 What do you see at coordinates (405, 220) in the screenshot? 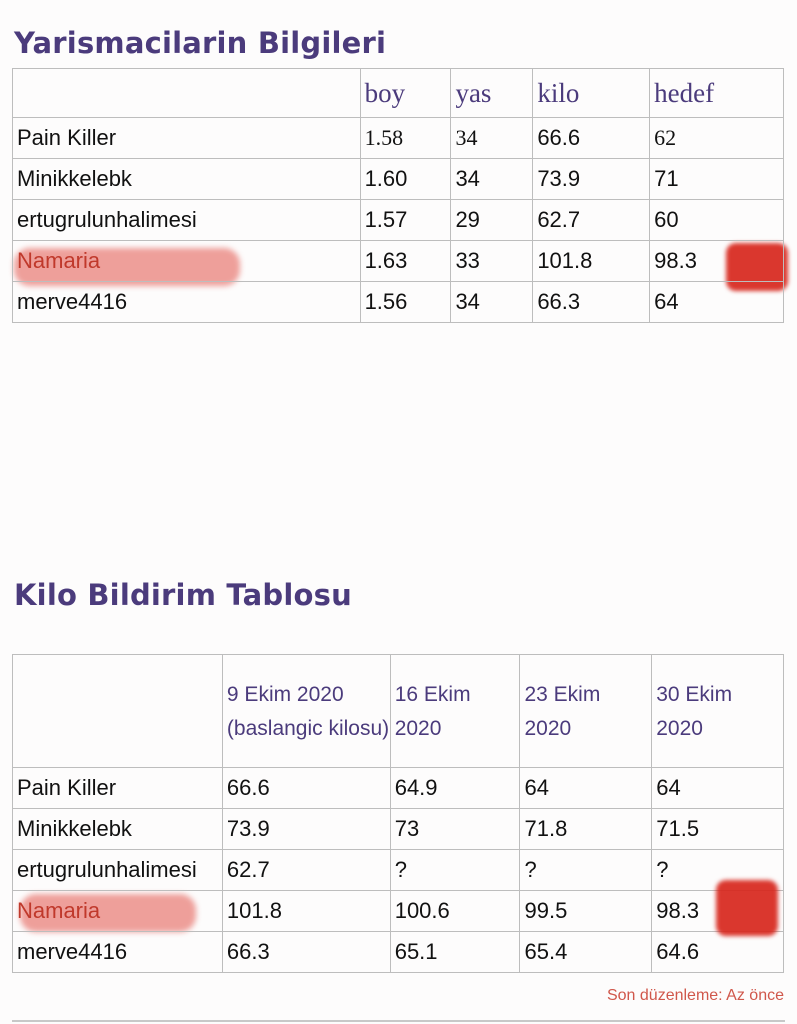
I see `table-cell: 1.57` at bounding box center [405, 220].